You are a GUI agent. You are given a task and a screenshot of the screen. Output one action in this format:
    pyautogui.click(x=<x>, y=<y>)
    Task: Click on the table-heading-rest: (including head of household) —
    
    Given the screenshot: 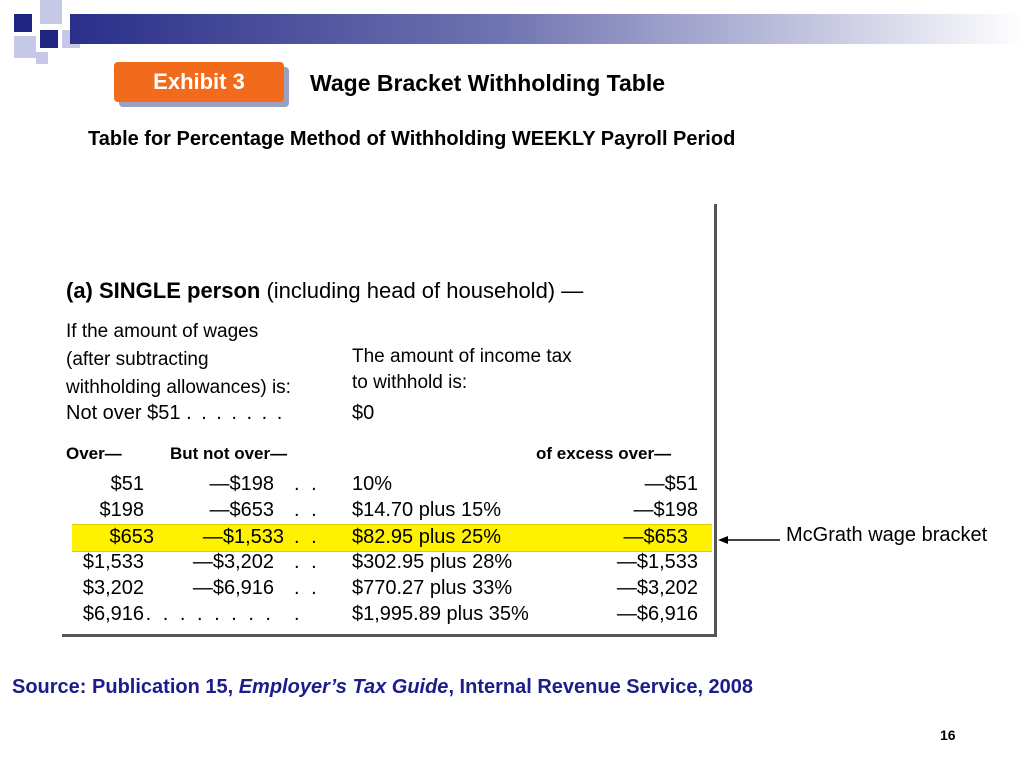 What is the action you would take?
    pyautogui.click(x=422, y=290)
    